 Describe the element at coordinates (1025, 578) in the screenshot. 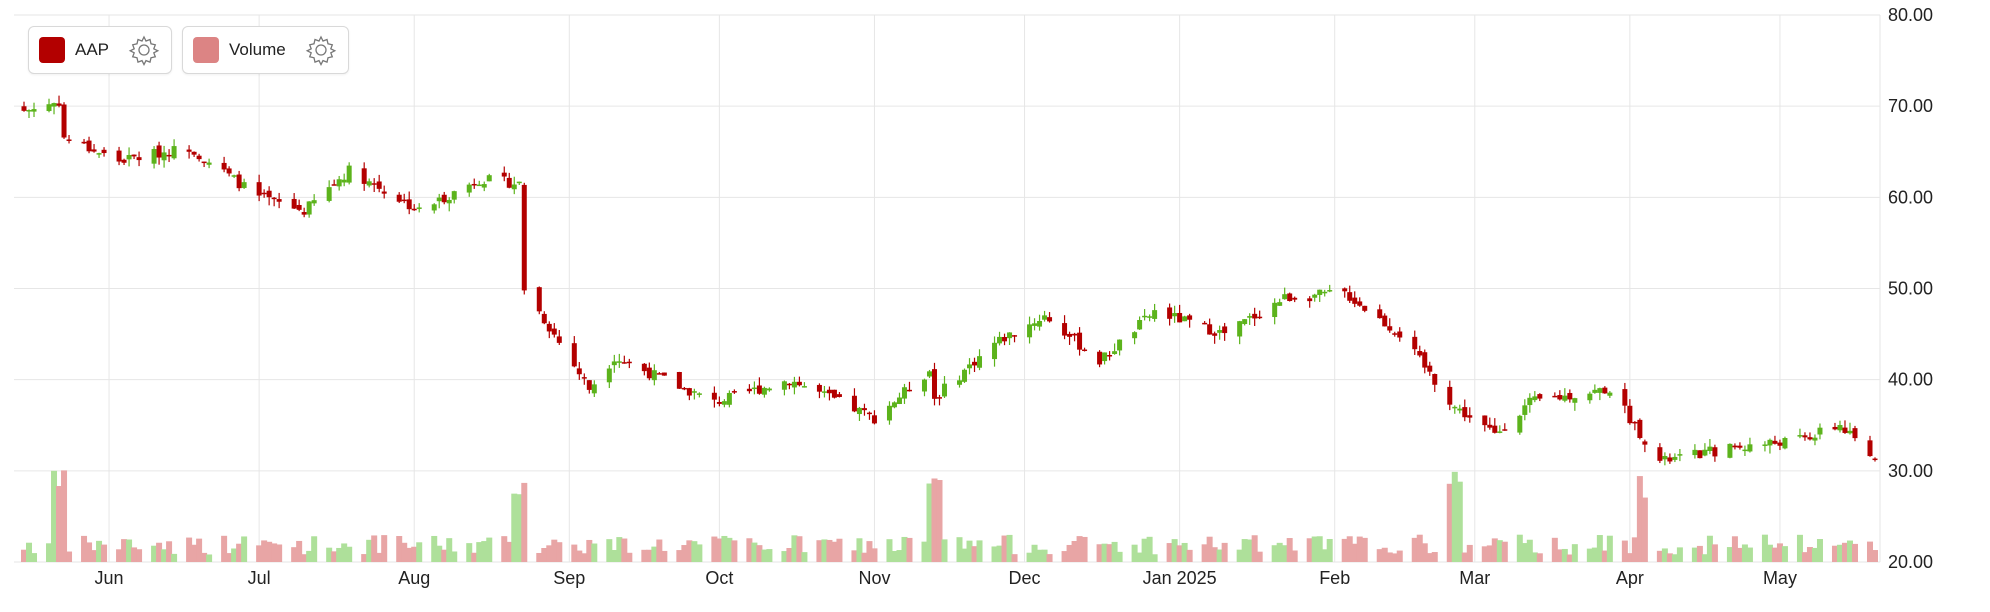

I see `x-tick-label: Dec` at that location.